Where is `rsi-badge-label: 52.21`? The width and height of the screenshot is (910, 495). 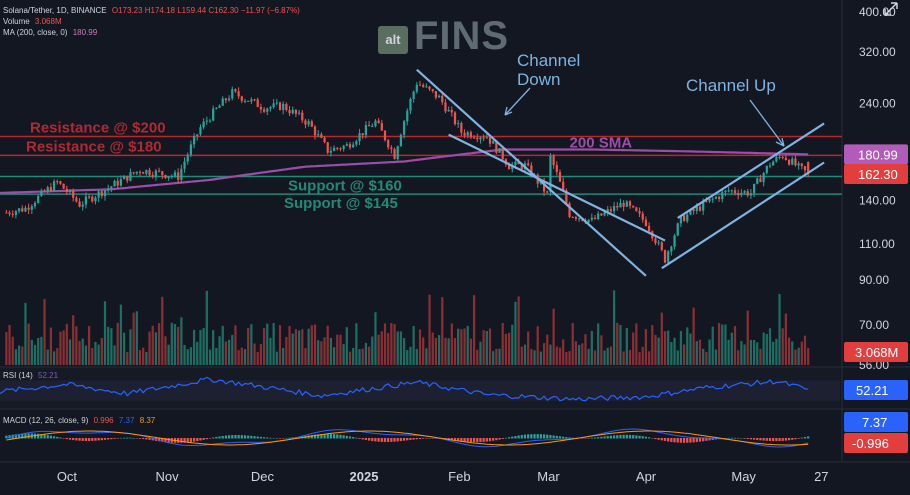
rsi-badge-label: 52.21 is located at coordinates (872, 390).